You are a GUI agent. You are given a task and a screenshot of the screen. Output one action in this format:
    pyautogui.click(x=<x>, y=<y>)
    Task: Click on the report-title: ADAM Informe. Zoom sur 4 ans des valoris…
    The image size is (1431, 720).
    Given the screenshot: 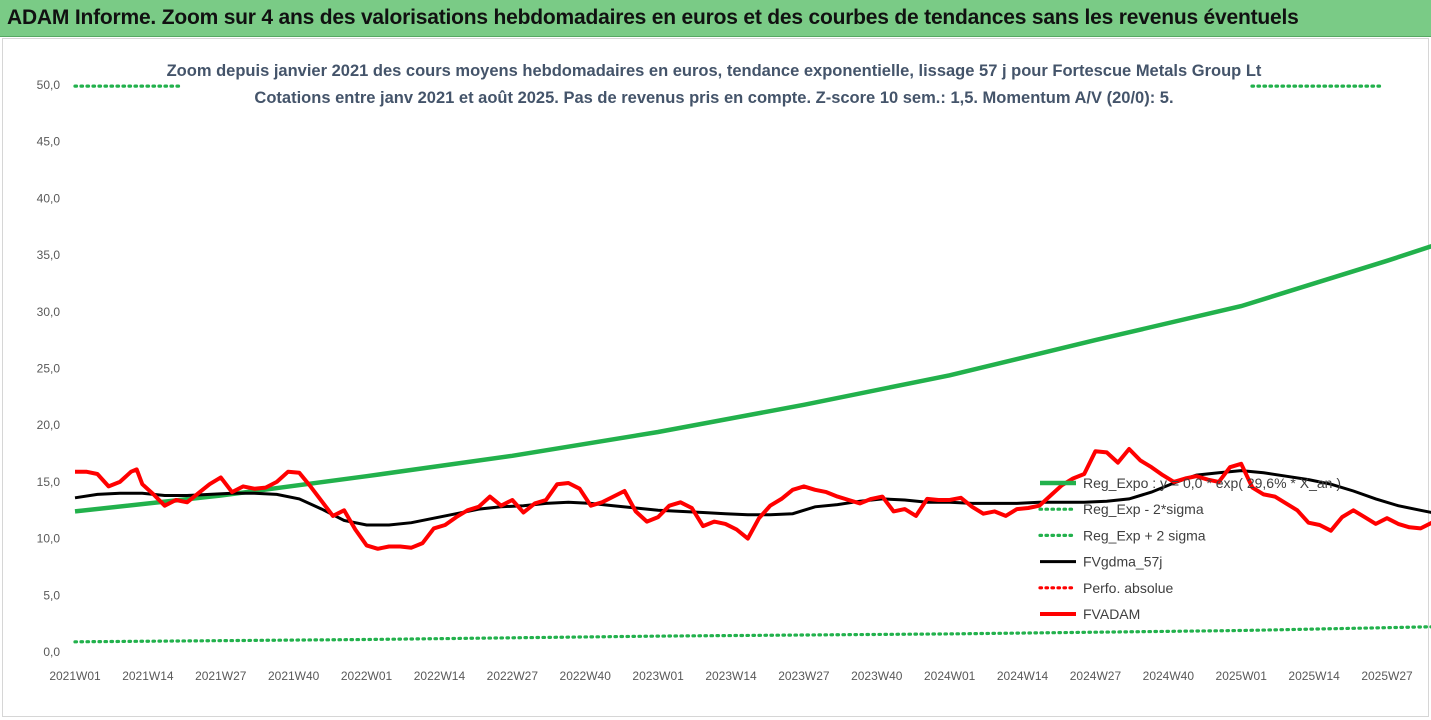 What is the action you would take?
    pyautogui.click(x=653, y=17)
    